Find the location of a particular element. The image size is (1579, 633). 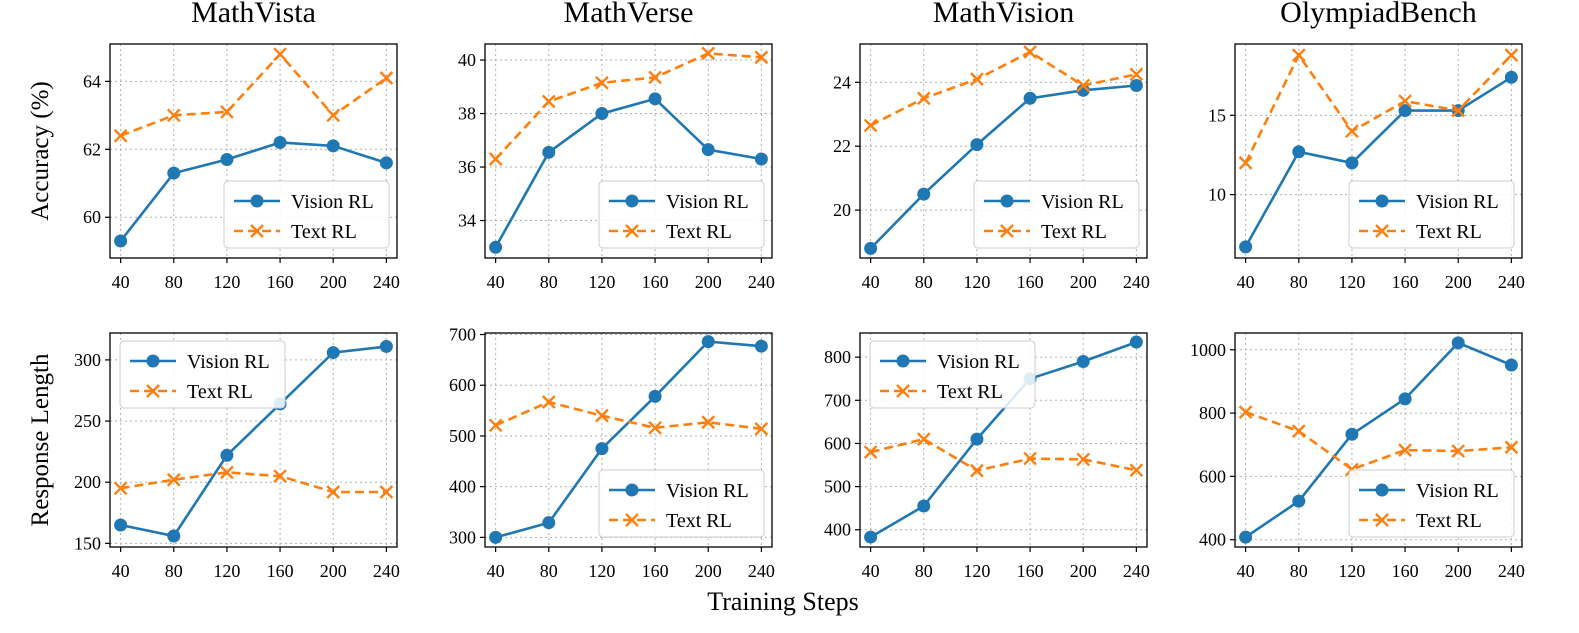

chart-7-legend-vision-label: Vision RL is located at coordinates (1457, 491).